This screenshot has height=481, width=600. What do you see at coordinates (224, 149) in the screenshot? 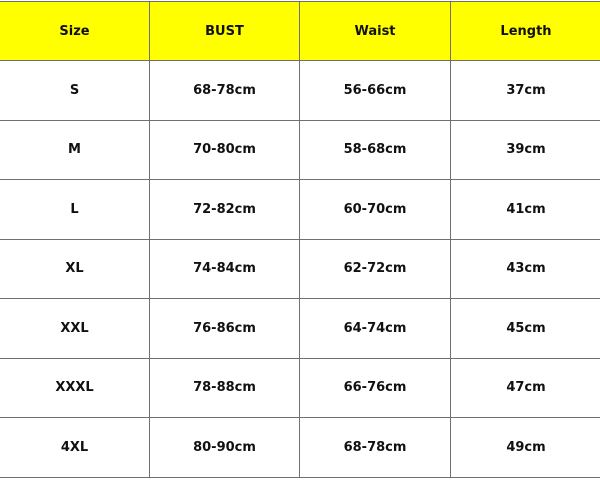
I see `bust-cell: 70-80cm` at bounding box center [224, 149].